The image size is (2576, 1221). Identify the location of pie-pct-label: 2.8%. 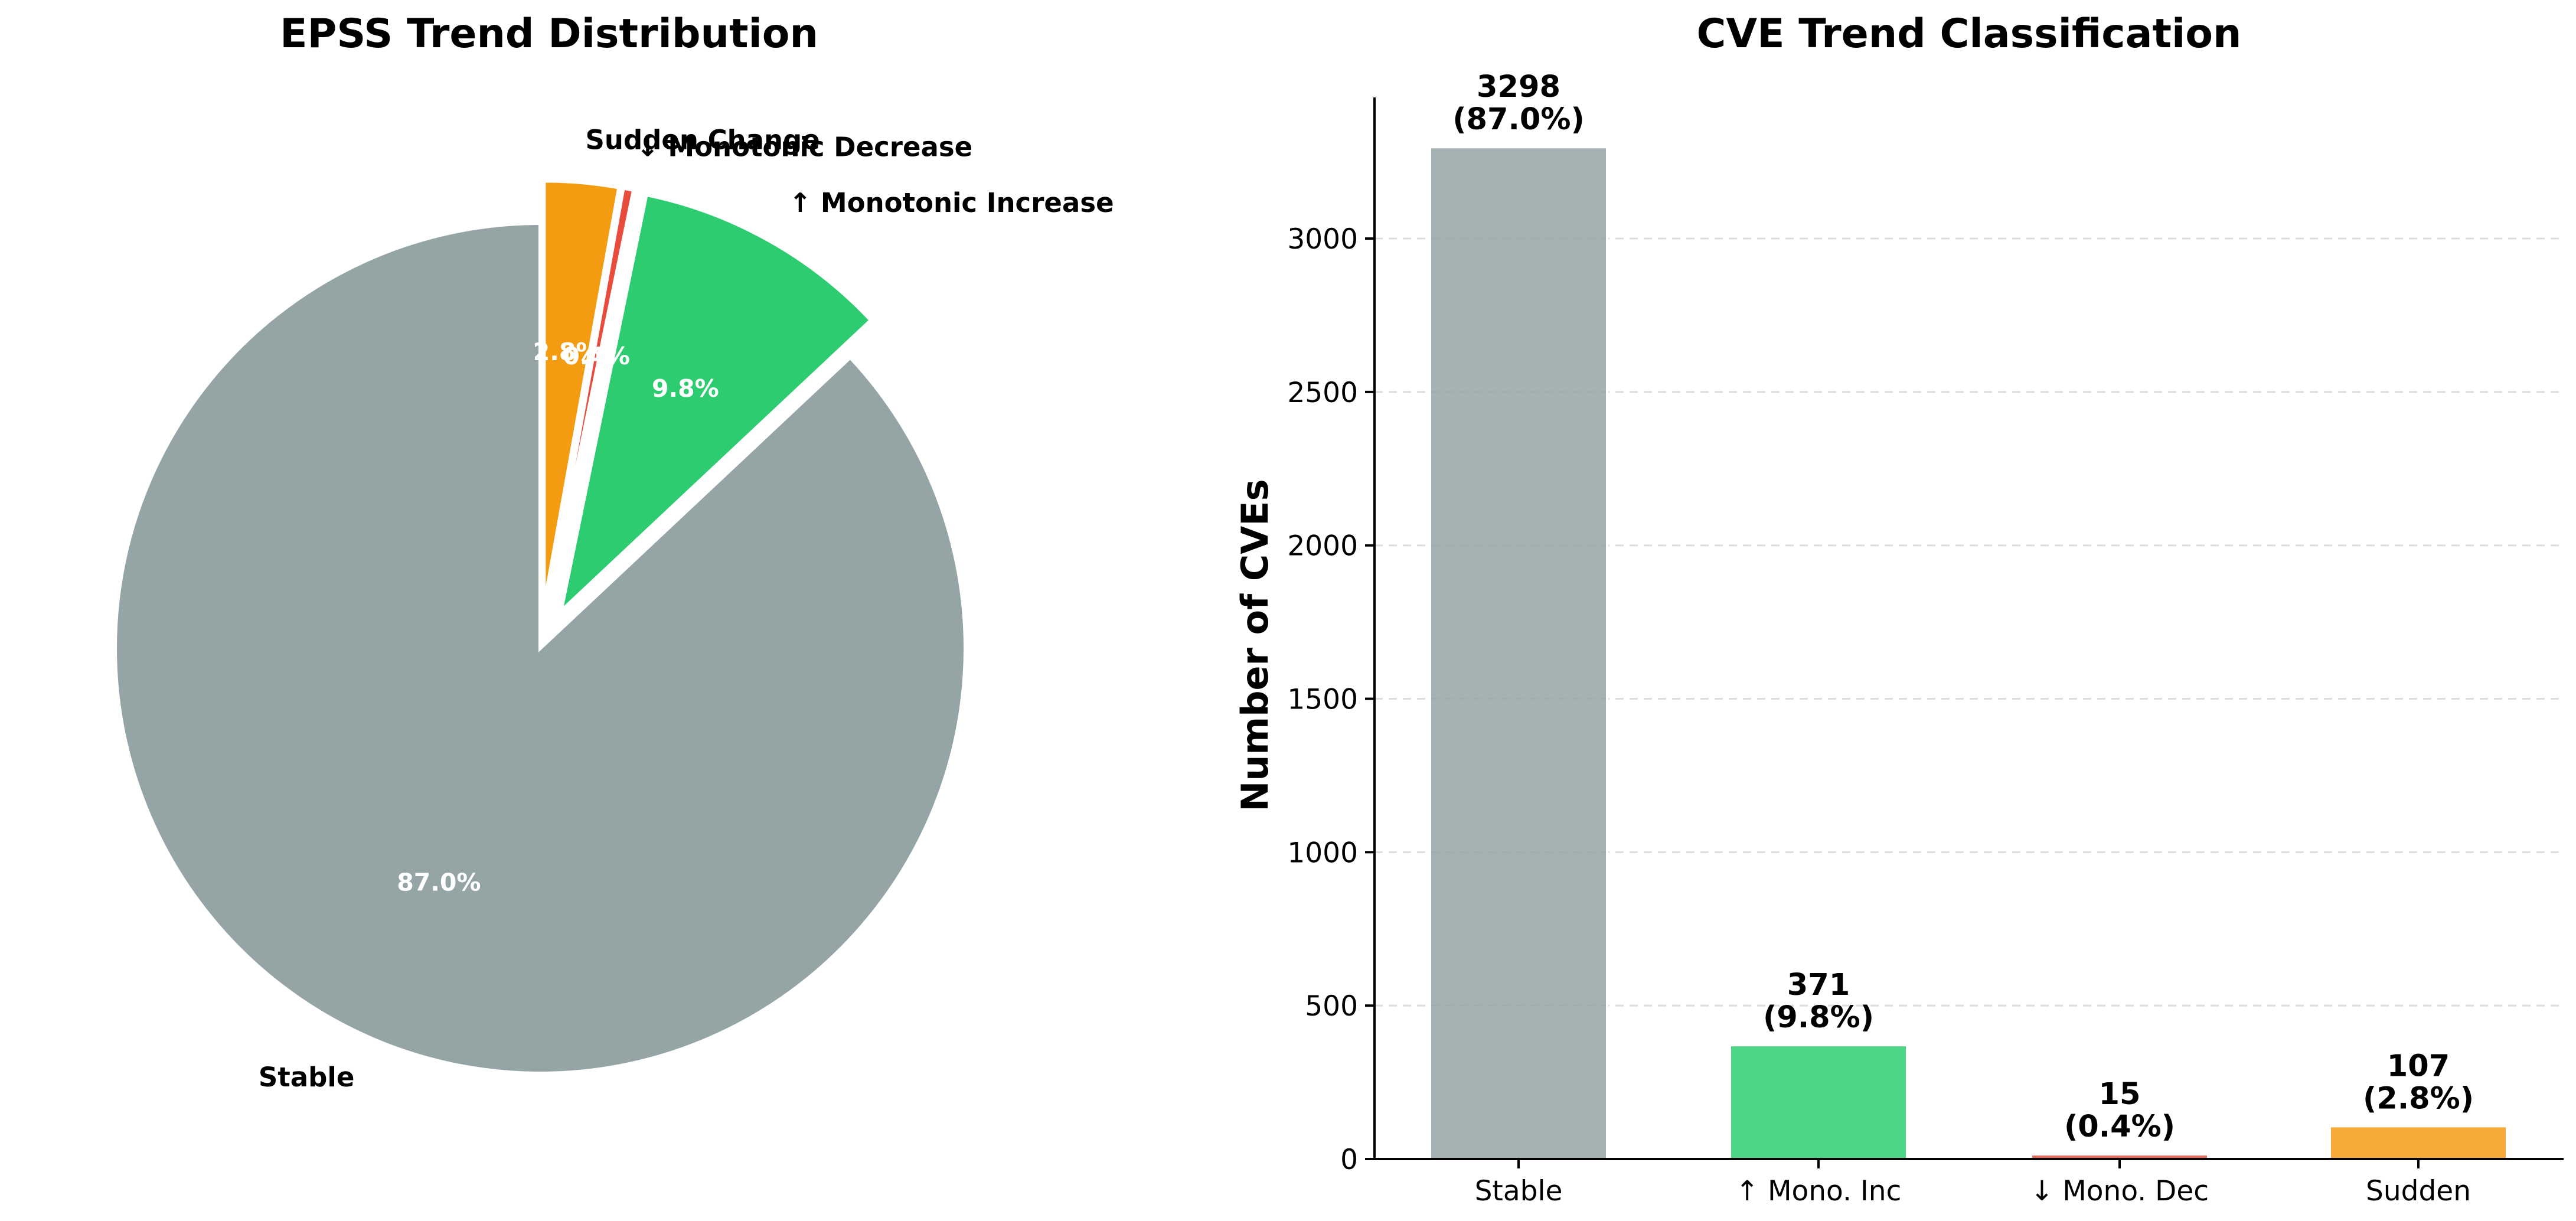
(566, 352).